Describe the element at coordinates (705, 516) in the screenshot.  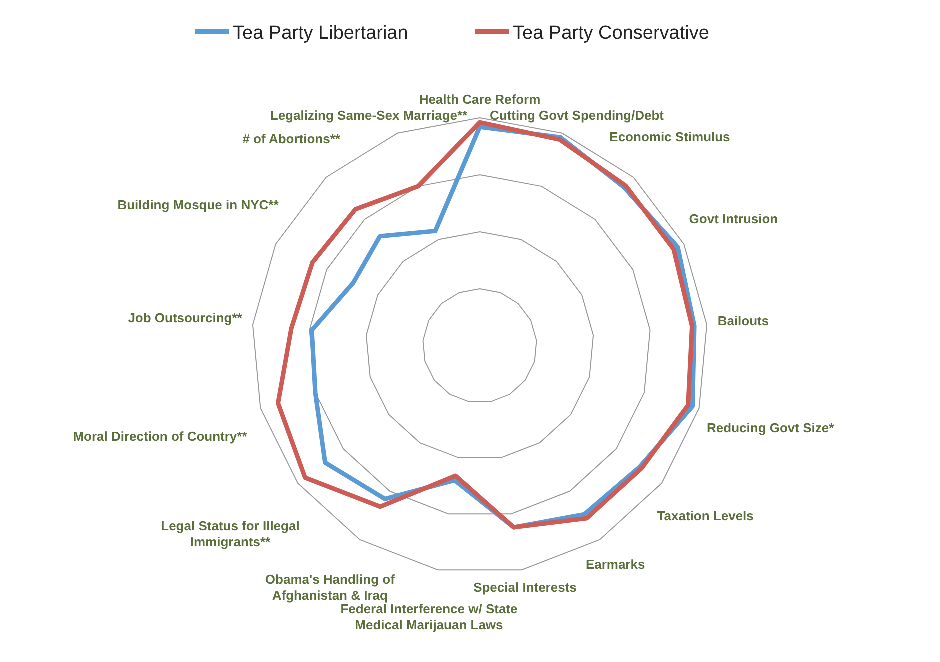
I see `spoke-label: Taxation Levels` at that location.